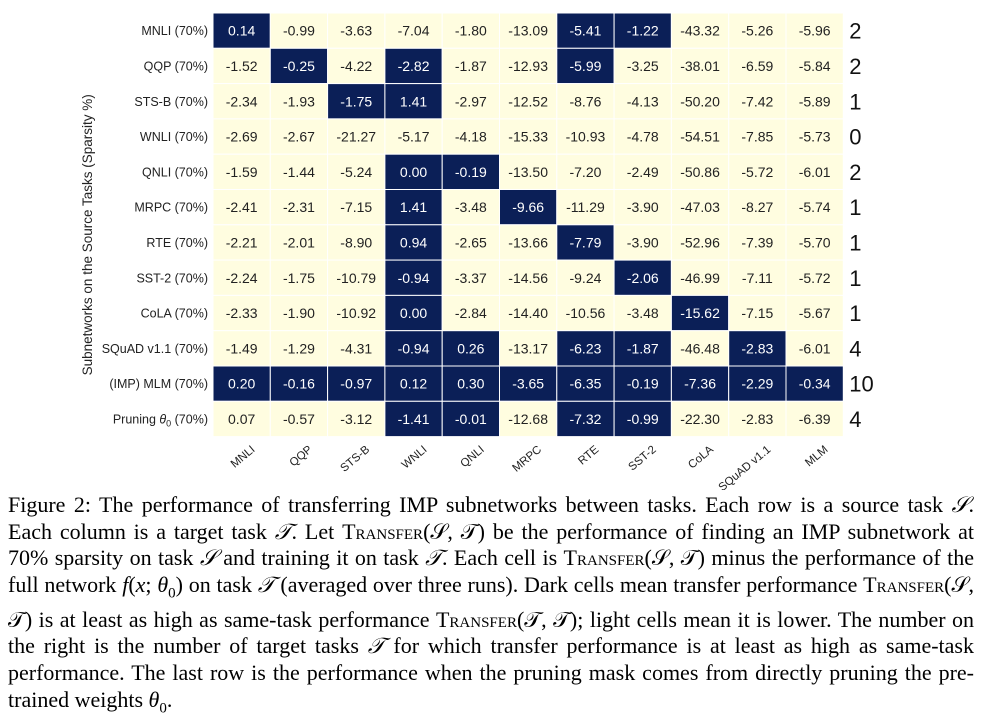 Image resolution: width=981 pixels, height=722 pixels. Describe the element at coordinates (299, 137) in the screenshot. I see `cell-value: -2.67` at that location.